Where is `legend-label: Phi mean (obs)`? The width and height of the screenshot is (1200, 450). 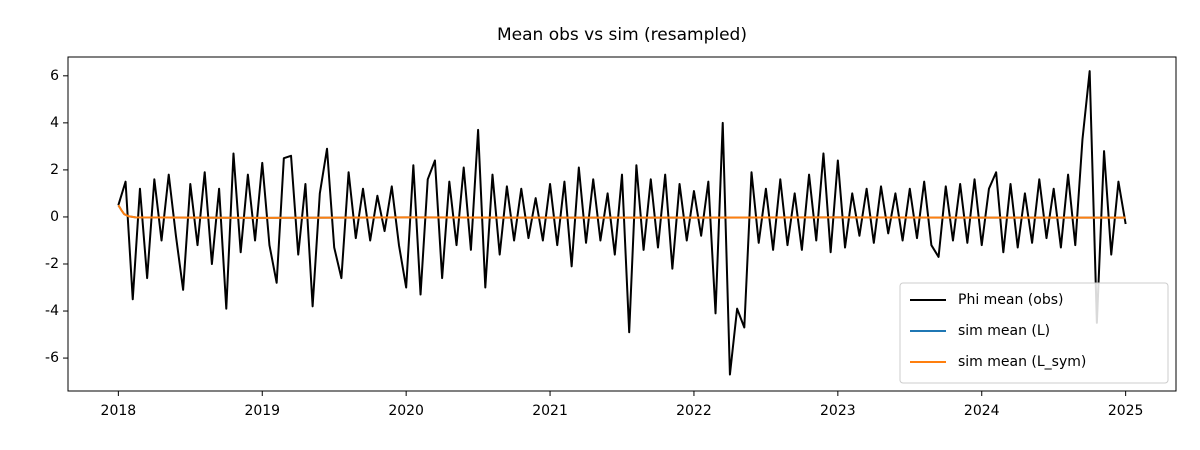 legend-label: Phi mean (obs) is located at coordinates (1010, 300).